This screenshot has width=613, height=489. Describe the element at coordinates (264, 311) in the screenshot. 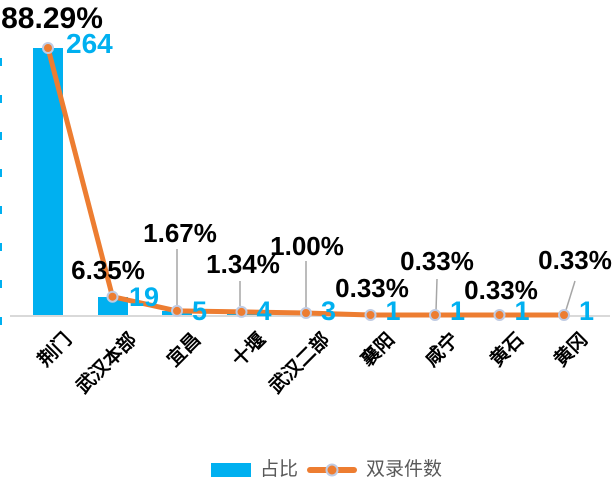

I see `count-label: 4` at that location.